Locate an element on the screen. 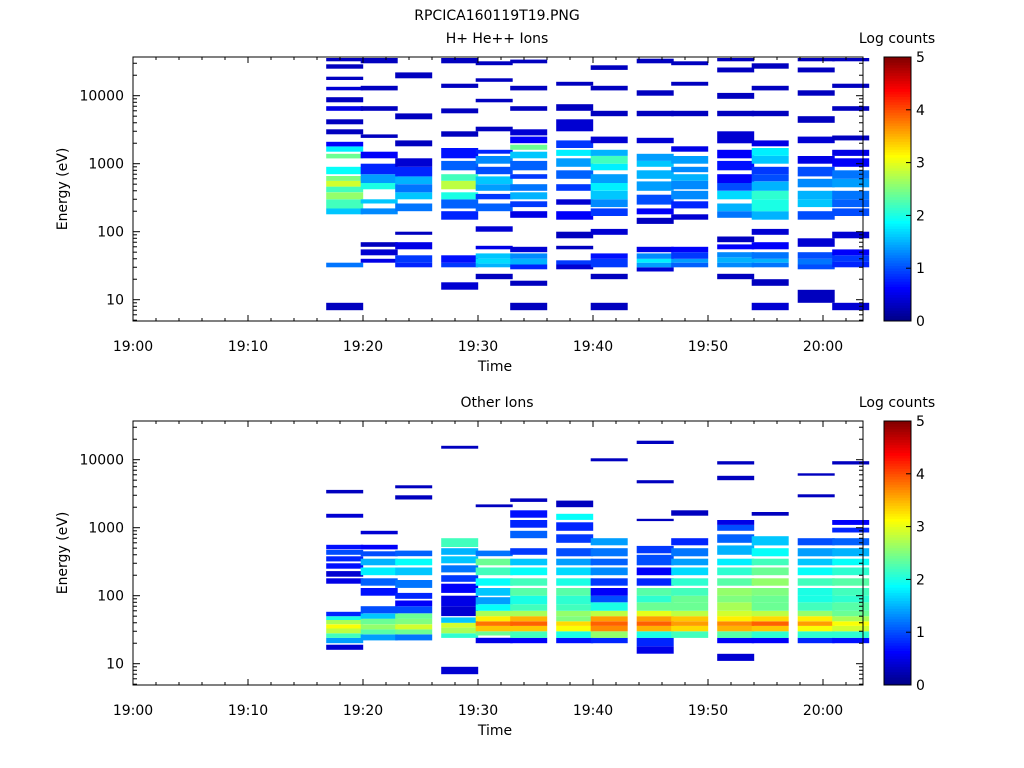 The image size is (1024, 768). y-tick-label: 10 is located at coordinates (115, 665).